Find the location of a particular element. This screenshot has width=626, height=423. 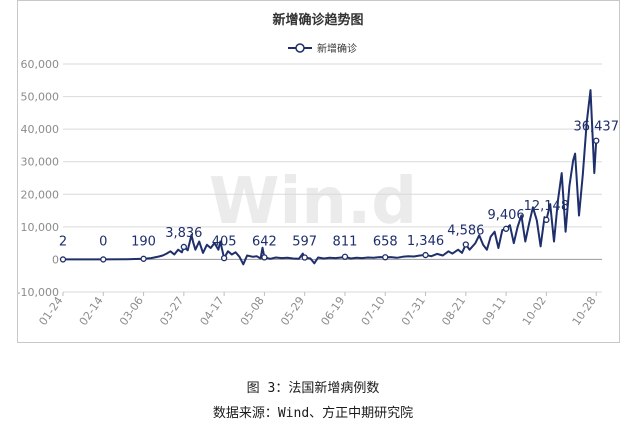

legend-entry: 新增确诊 is located at coordinates (337, 48).